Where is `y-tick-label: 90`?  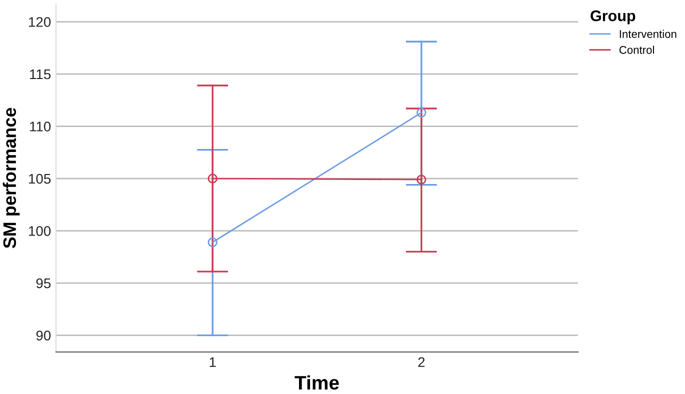
y-tick-label: 90 is located at coordinates (43, 335).